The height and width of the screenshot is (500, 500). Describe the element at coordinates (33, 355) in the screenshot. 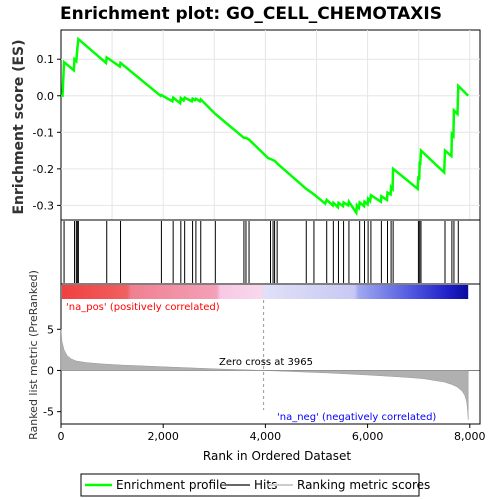

I see `metric-y-label: Ranked list metric (PreRanked)` at that location.